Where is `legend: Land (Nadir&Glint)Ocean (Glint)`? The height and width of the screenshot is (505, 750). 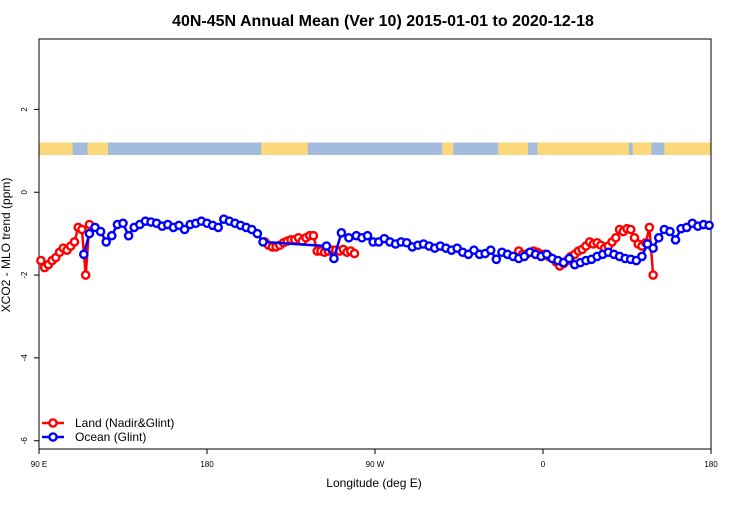
legend: Land (Nadir&Glint)Ocean (Glint) is located at coordinates (108, 430).